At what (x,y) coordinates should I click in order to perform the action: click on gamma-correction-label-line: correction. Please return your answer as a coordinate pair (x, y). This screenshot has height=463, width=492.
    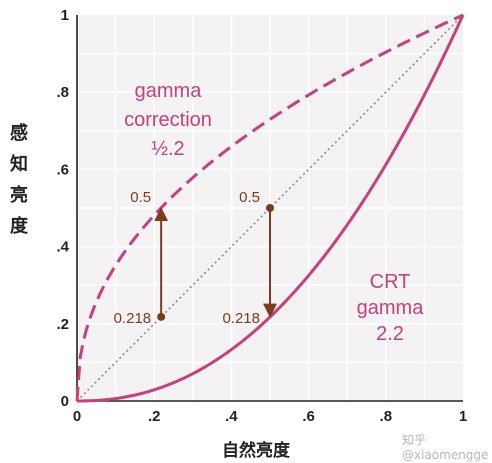
    Looking at the image, I should click on (168, 120).